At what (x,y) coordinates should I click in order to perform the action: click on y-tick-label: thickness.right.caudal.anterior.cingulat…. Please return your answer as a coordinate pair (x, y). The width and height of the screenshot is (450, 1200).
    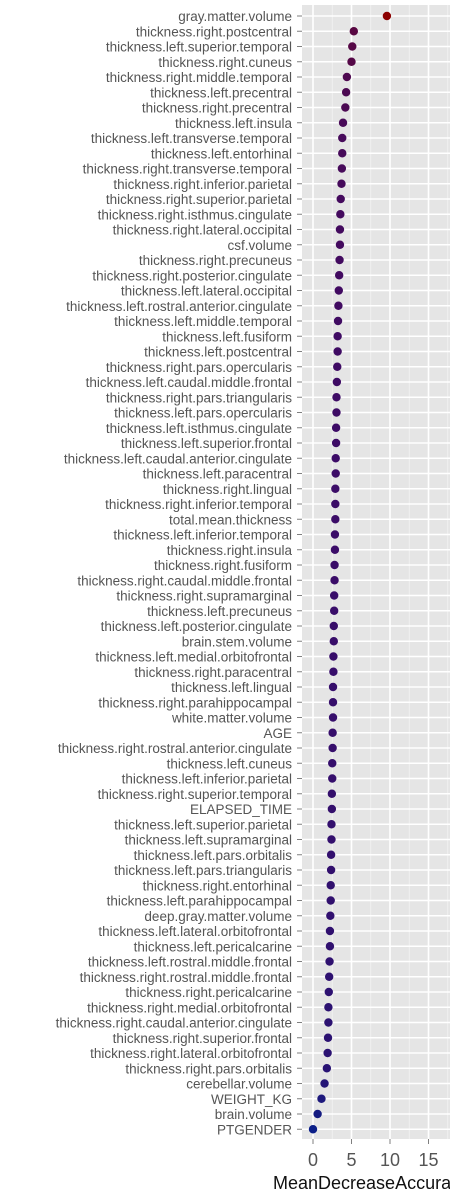
    Looking at the image, I should click on (174, 1023).